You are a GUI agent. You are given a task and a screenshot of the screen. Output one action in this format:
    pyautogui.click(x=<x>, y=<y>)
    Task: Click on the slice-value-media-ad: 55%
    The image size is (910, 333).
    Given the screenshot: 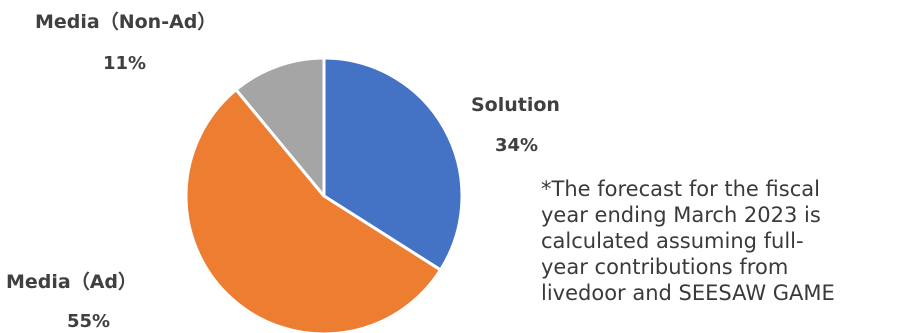 What is the action you would take?
    pyautogui.click(x=89, y=321)
    